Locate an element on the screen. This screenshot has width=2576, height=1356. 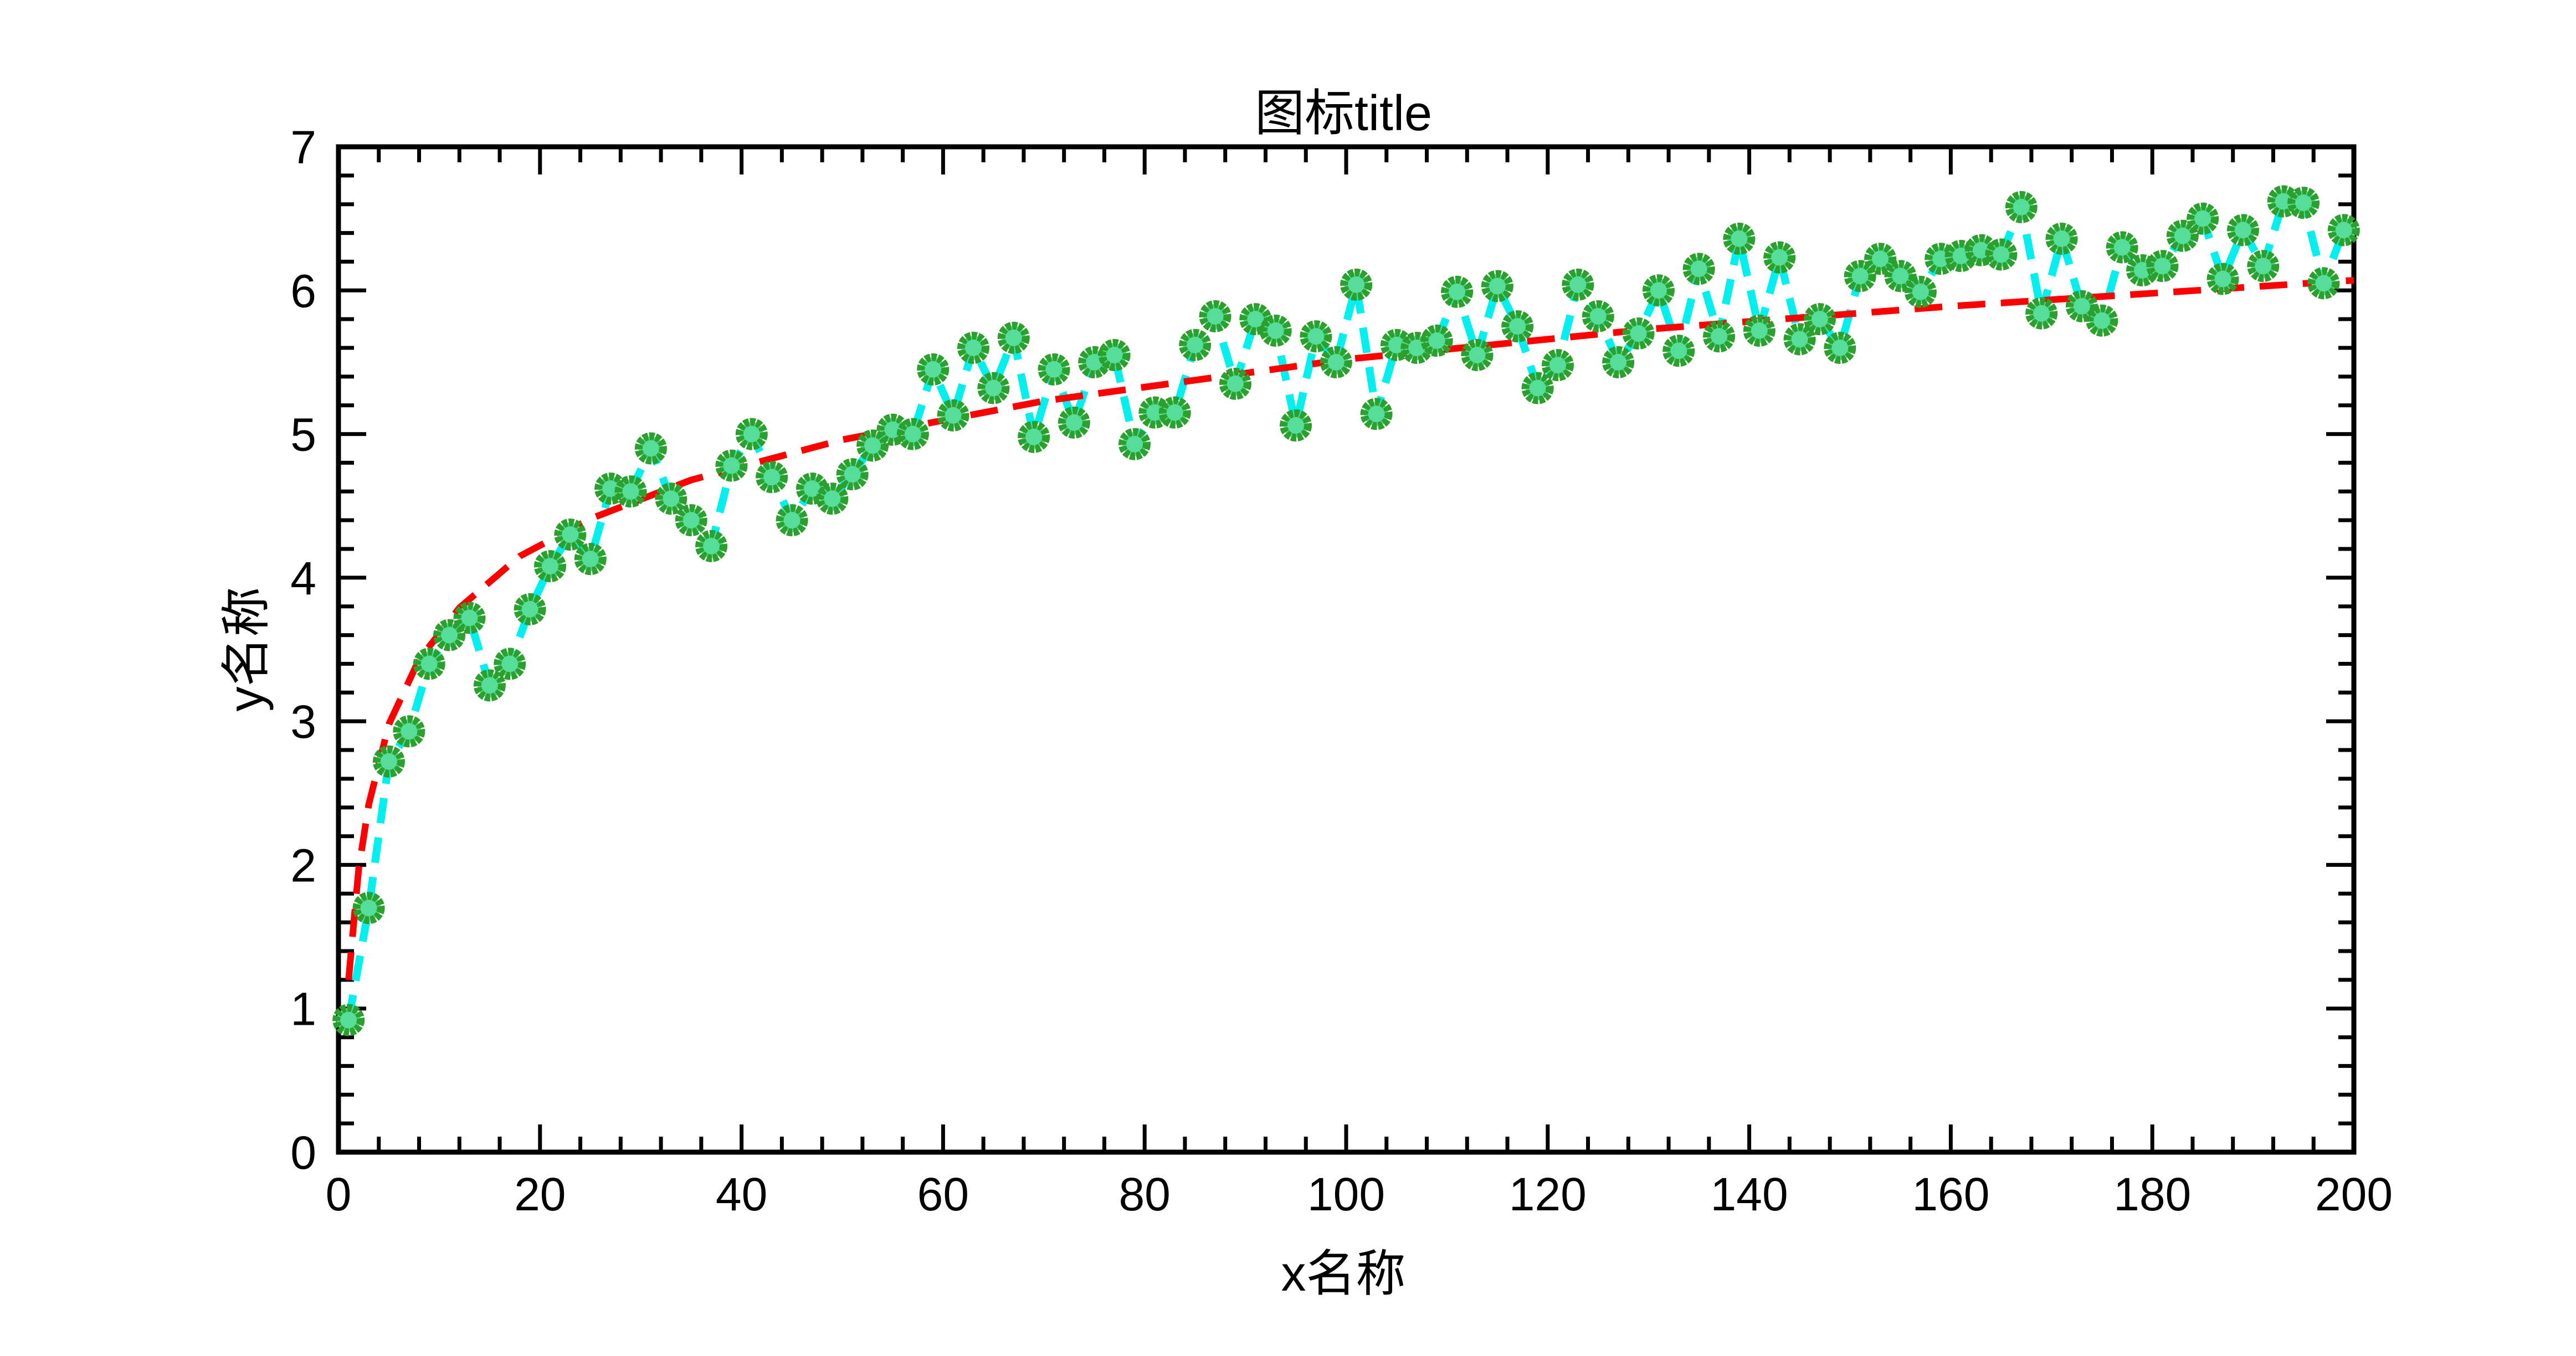
x-tick-labels: 0 20 40 60 80 100 120 140 160 180 200 is located at coordinates (1359, 1194).